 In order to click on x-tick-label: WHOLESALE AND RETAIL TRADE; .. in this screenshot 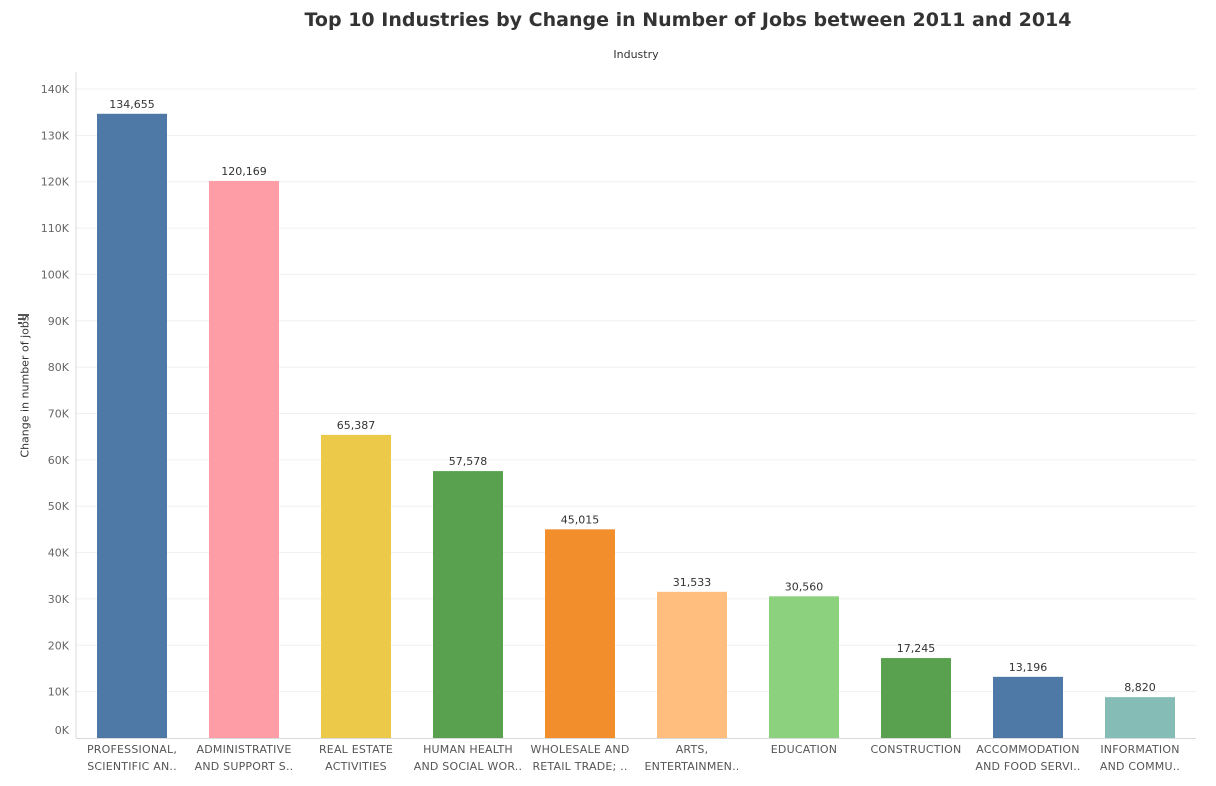, I will do `click(580, 758)`.